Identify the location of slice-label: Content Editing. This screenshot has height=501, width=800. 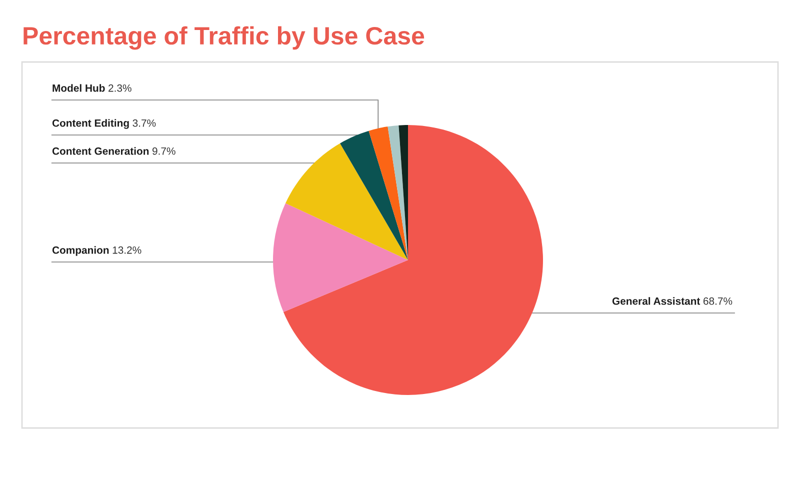
(90, 124).